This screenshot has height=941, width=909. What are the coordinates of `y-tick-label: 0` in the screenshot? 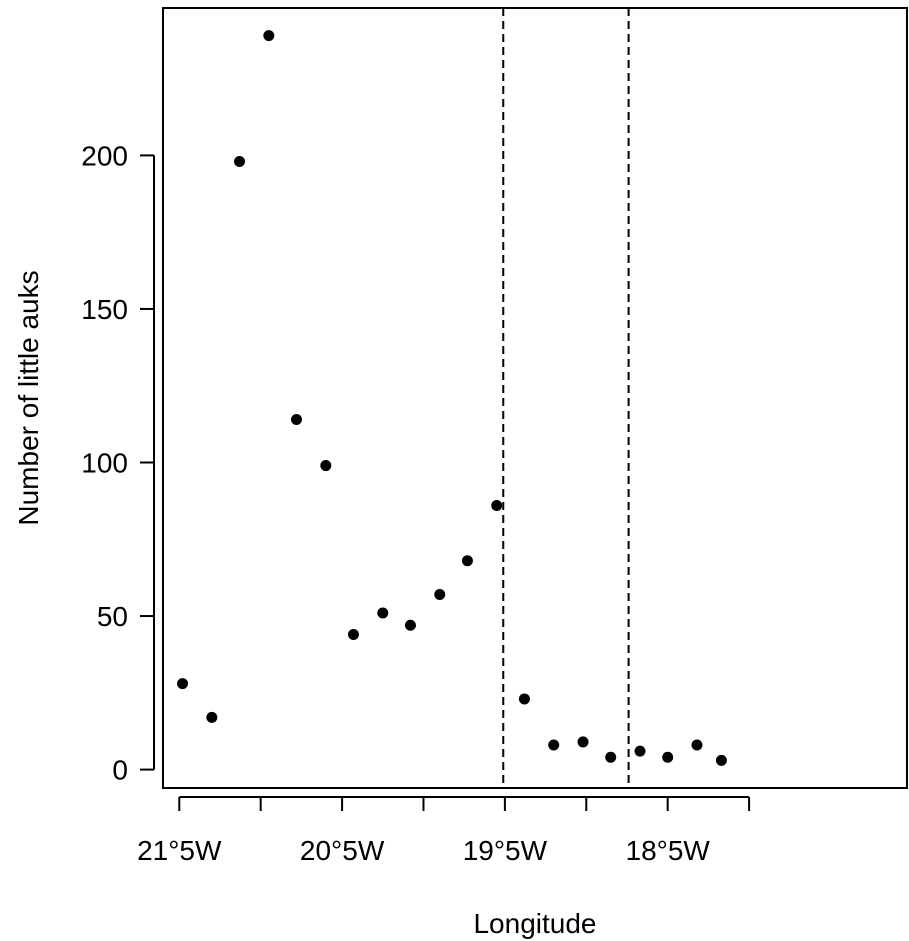 It's located at (120, 770).